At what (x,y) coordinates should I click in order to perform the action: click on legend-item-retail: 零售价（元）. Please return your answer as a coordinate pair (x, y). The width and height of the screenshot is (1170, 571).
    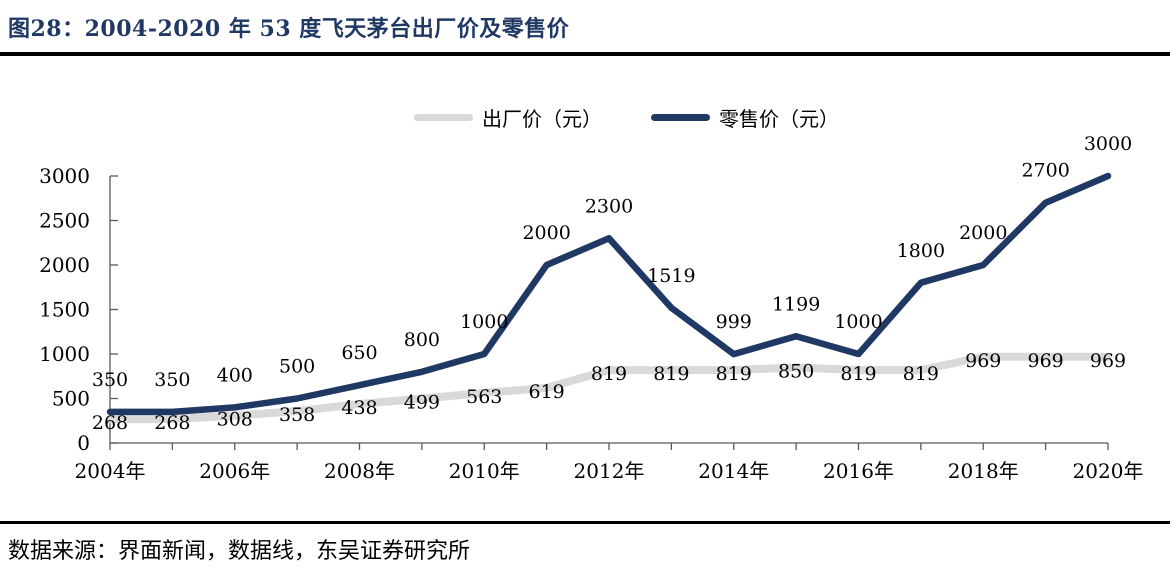
    Looking at the image, I should click on (745, 117).